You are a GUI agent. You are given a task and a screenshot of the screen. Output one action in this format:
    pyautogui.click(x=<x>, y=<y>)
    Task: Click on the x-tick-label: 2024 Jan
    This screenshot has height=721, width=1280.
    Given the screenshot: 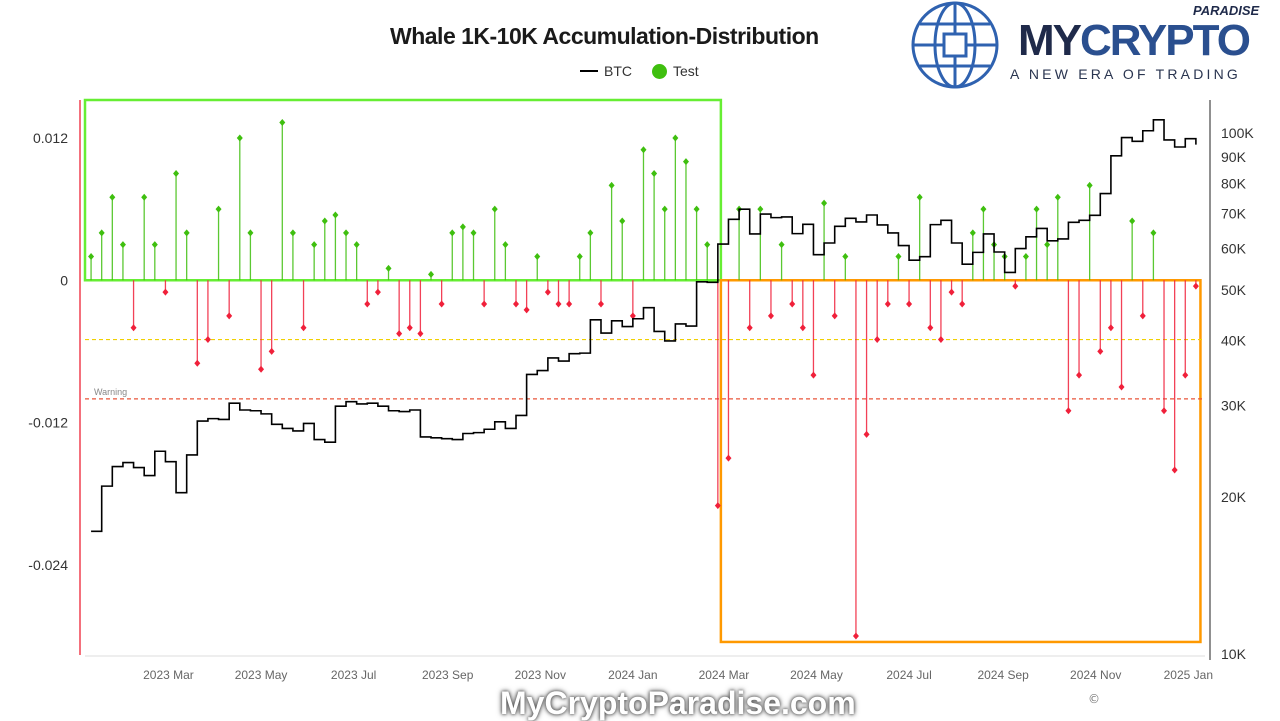 What is the action you would take?
    pyautogui.click(x=632, y=675)
    